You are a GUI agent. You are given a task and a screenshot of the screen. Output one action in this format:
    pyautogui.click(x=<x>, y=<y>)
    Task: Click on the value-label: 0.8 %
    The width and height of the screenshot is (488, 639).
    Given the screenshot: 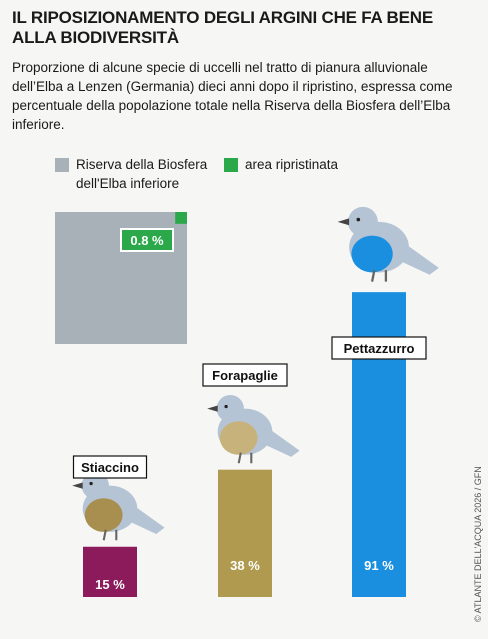 What is the action you would take?
    pyautogui.click(x=147, y=240)
    